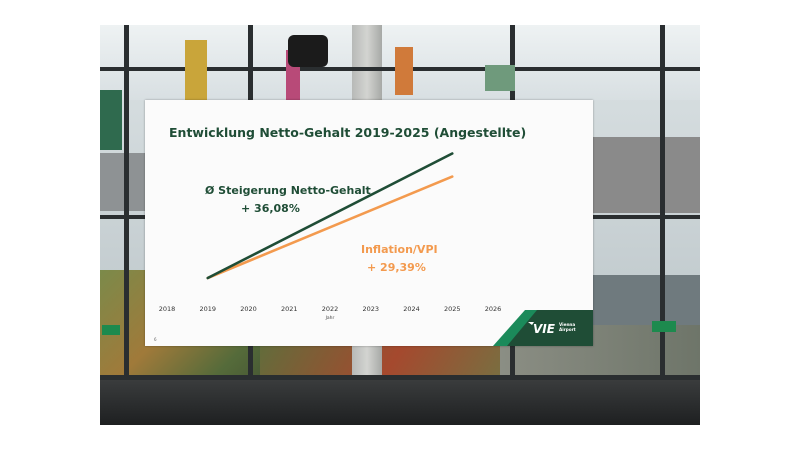 This screenshot has height=450, width=800. I want to click on series-value-salary: + 36,08%, so click(270, 208).